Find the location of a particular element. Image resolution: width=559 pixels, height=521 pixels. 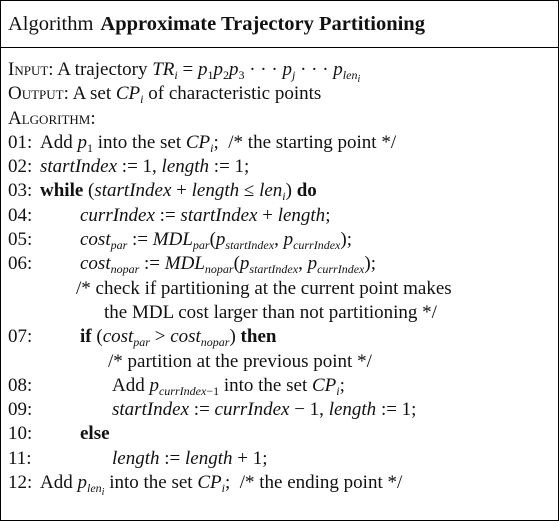

pseudocode-line: 08: Add pcurrIndex−1 into the set CPi; is located at coordinates (281, 386).